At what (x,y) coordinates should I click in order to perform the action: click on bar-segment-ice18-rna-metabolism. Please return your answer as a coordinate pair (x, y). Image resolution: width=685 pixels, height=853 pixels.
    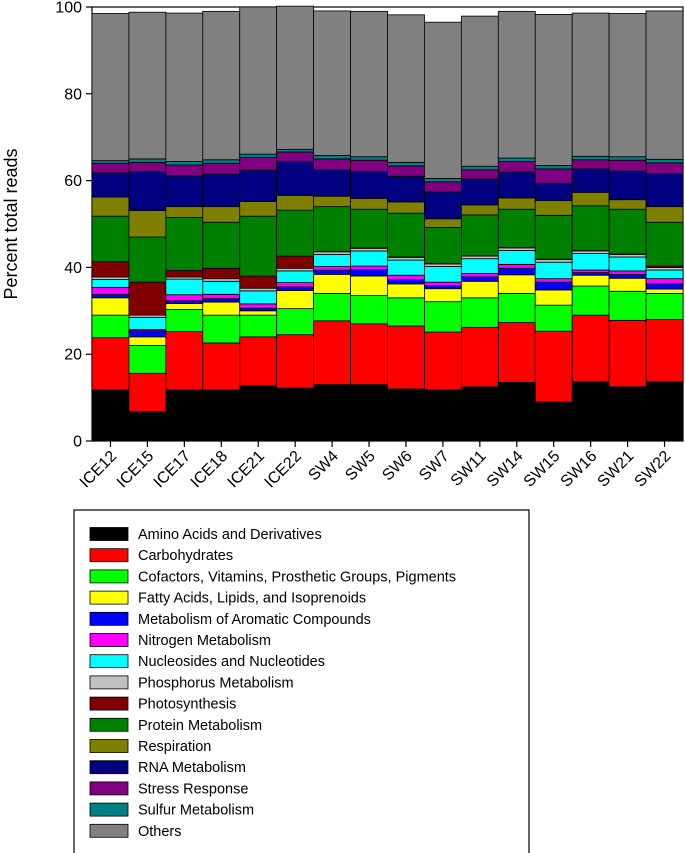
    Looking at the image, I should click on (221, 190).